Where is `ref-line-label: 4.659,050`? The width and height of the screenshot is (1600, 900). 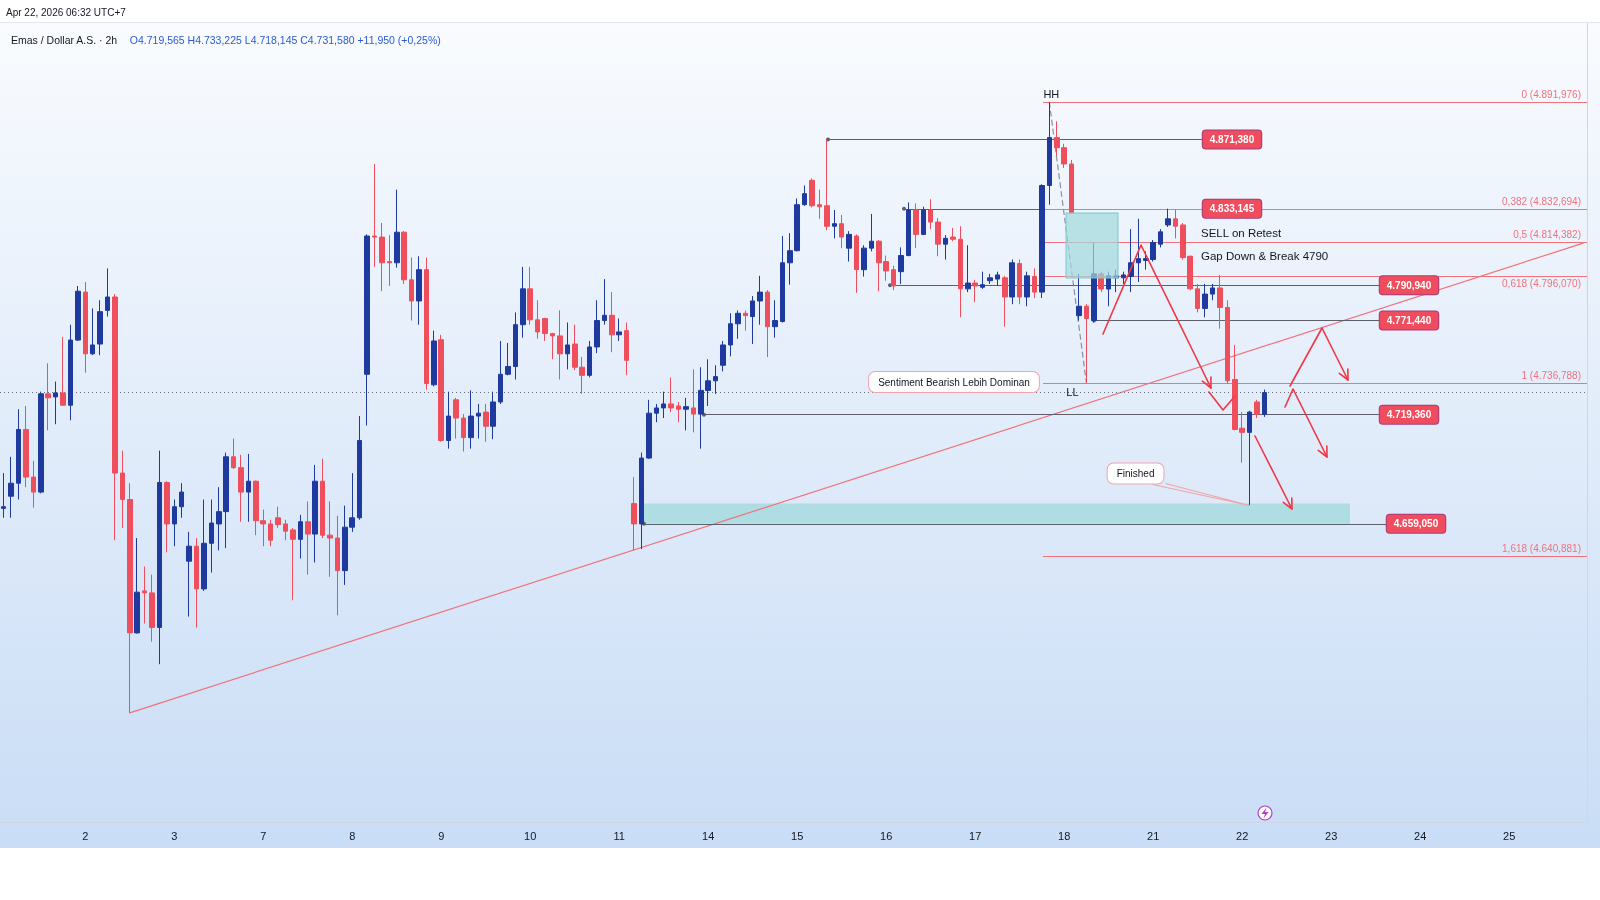
ref-line-label: 4.659,050 is located at coordinates (1416, 524).